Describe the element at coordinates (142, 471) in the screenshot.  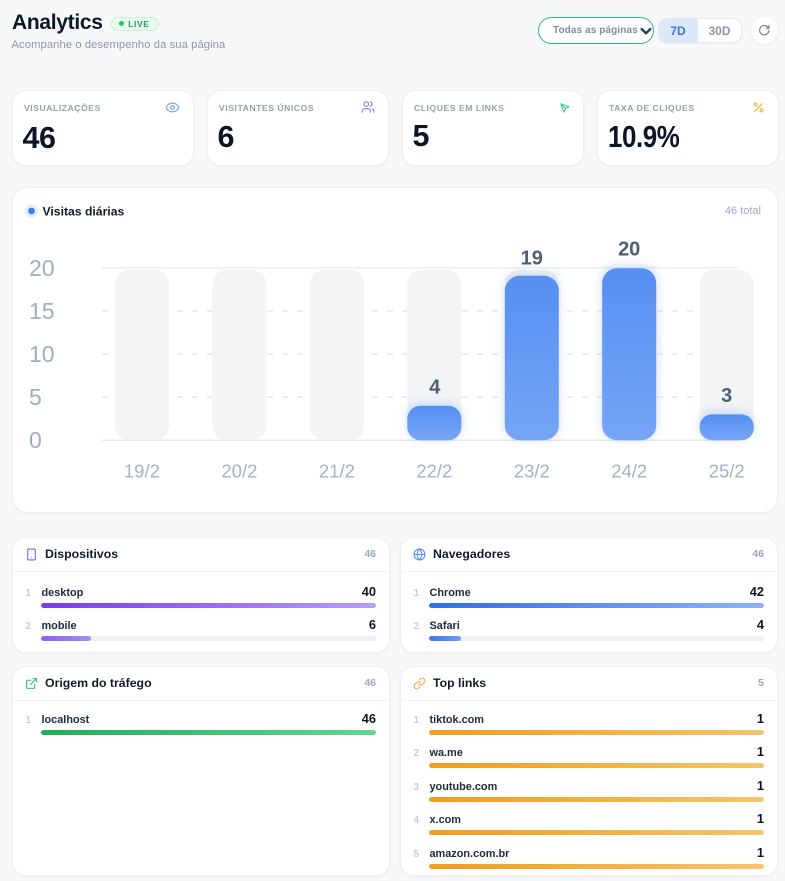
I see `svg-text: 19/2` at that location.